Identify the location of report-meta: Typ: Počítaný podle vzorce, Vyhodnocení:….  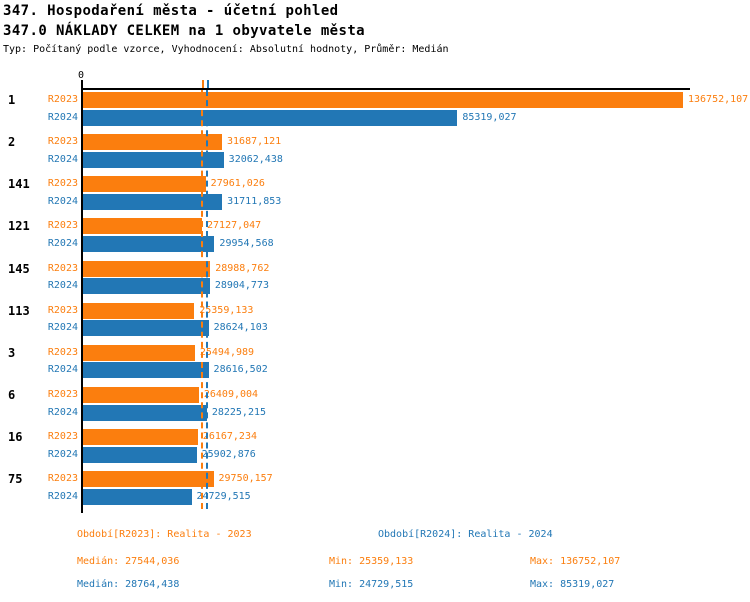
(226, 49).